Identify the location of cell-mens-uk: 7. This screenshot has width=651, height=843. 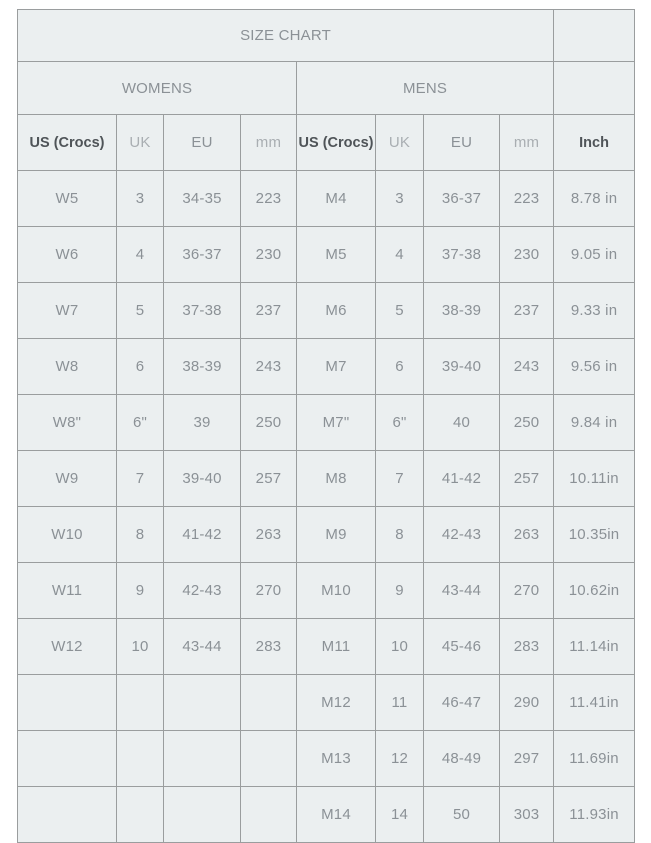
(399, 478).